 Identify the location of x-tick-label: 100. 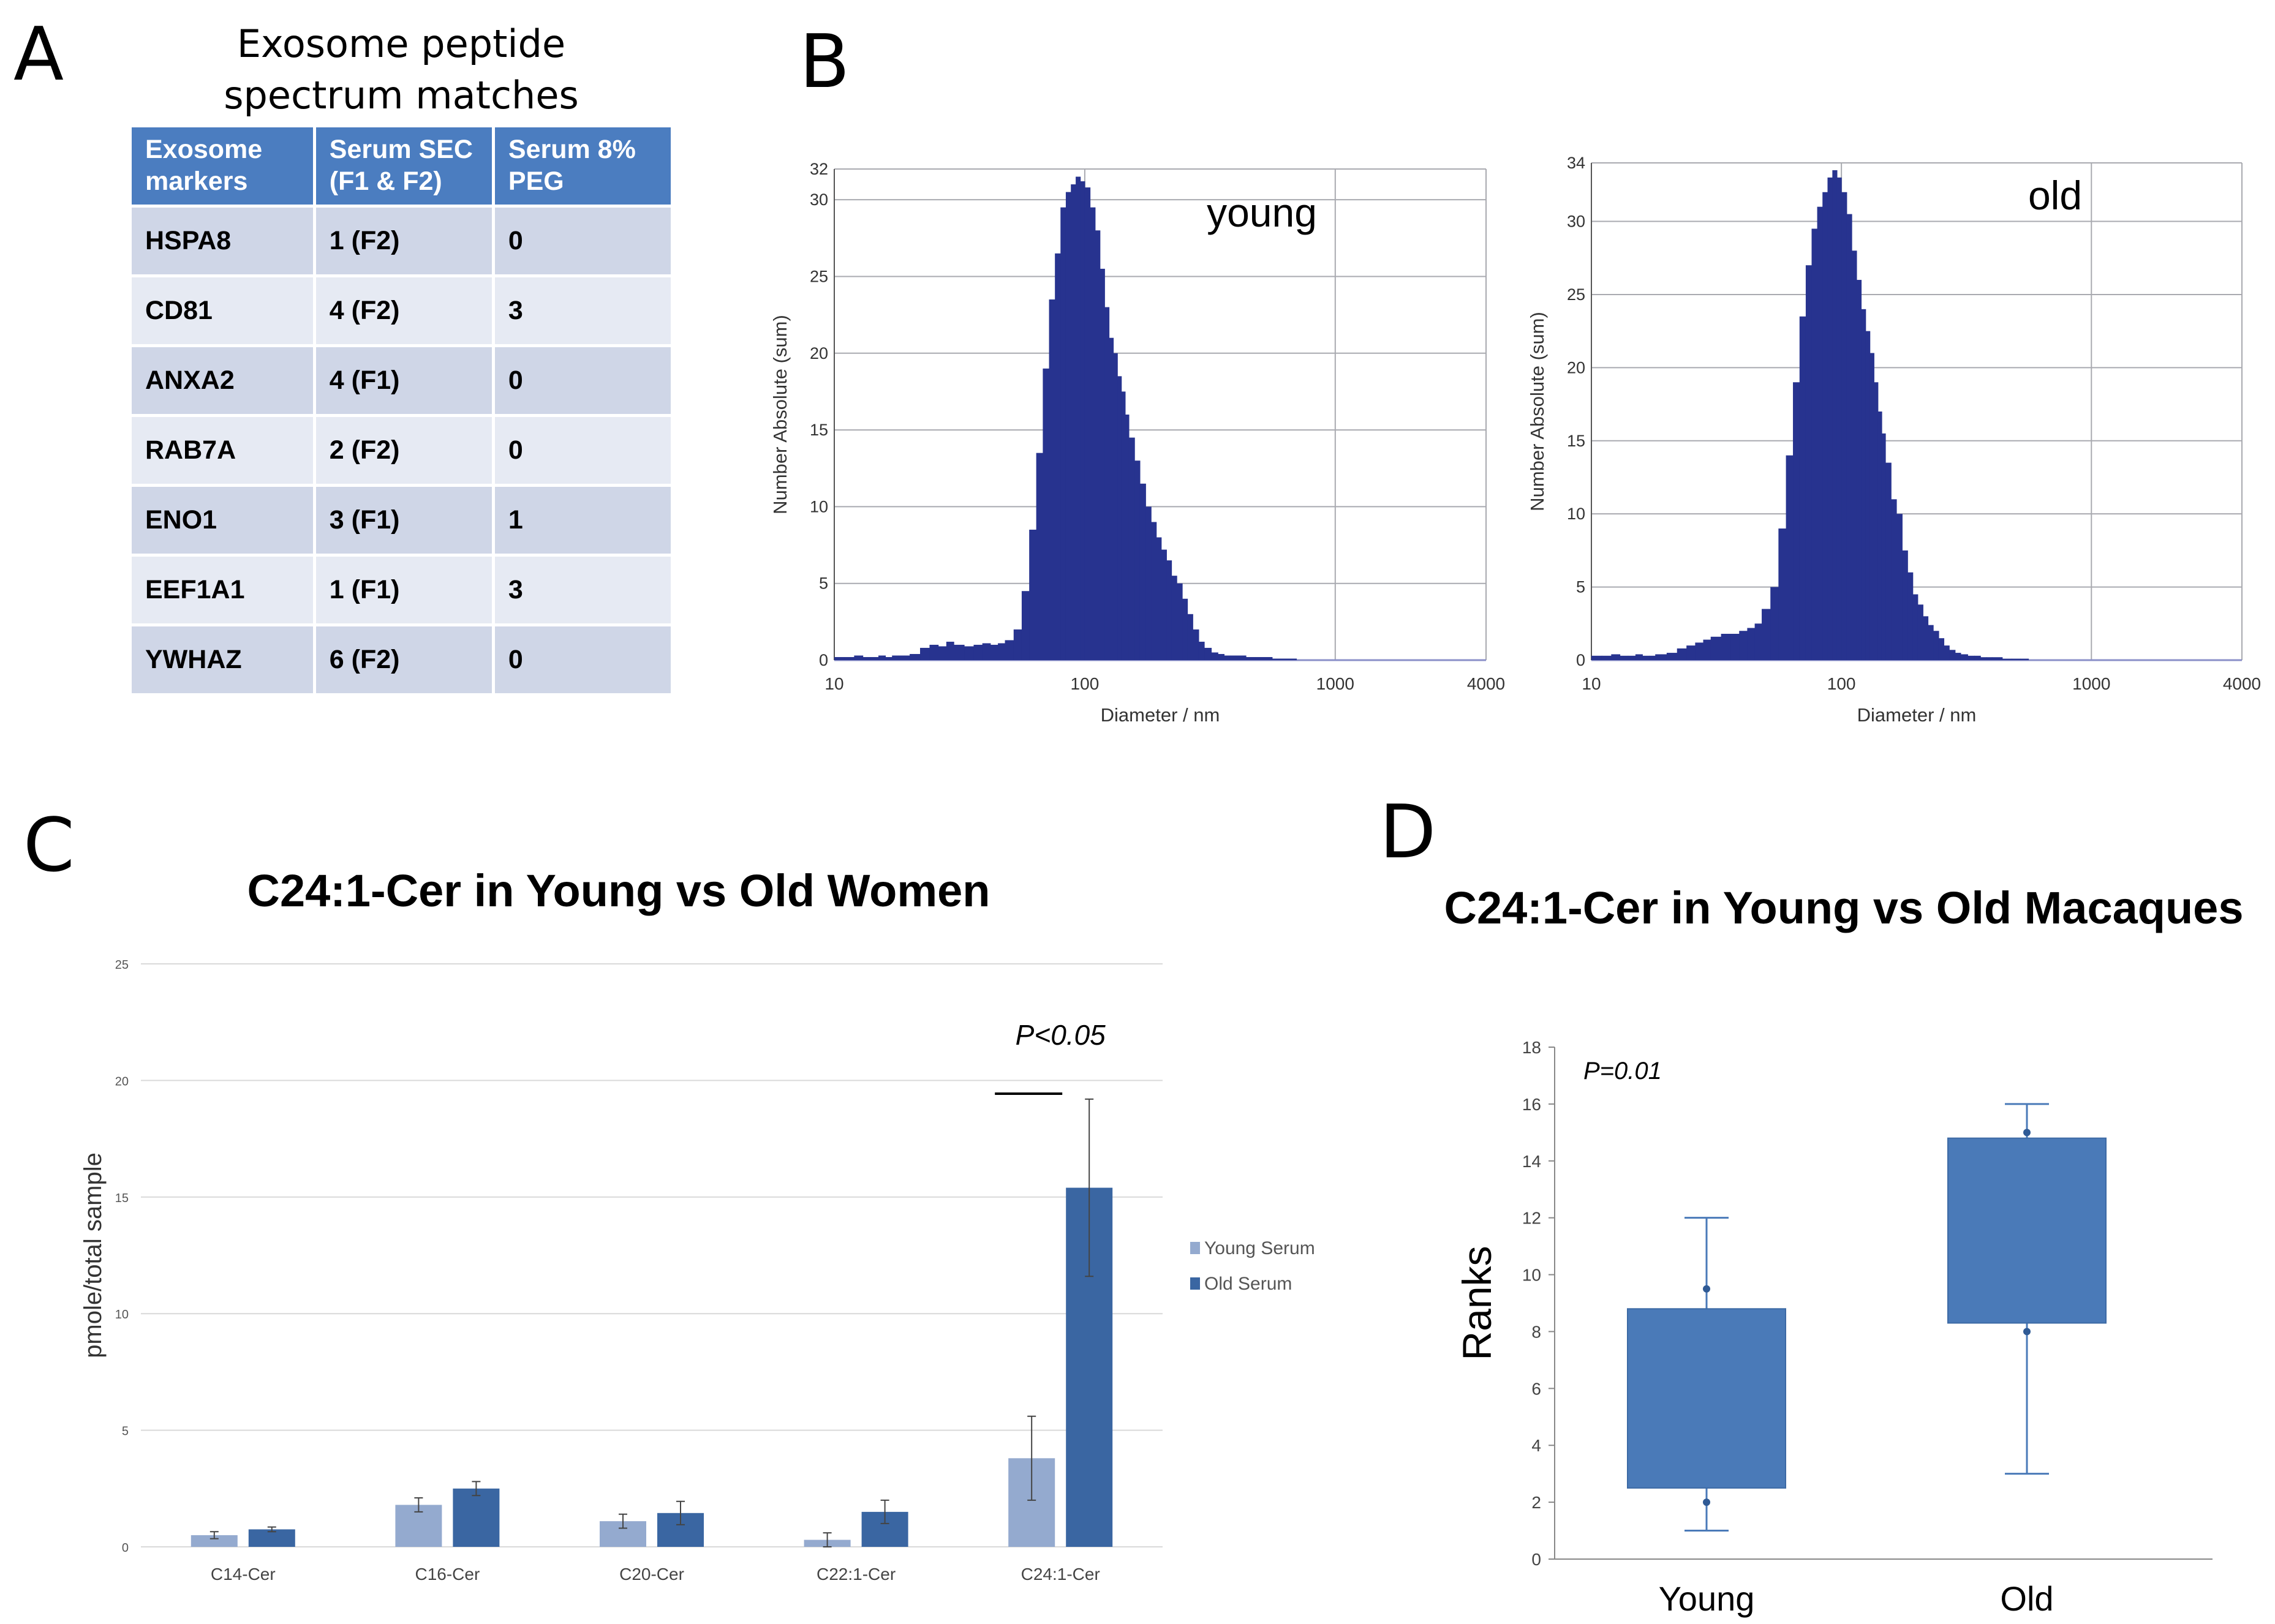
(1841, 683).